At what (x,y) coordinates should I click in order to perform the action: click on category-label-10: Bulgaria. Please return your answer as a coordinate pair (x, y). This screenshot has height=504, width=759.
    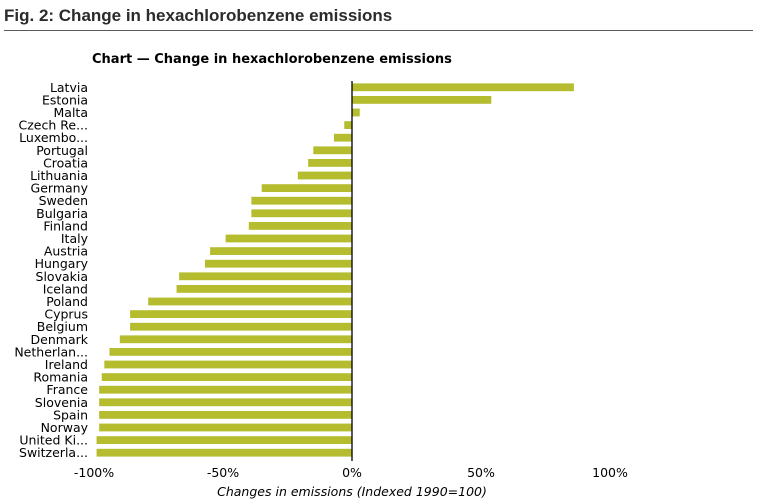
    Looking at the image, I should click on (62, 213).